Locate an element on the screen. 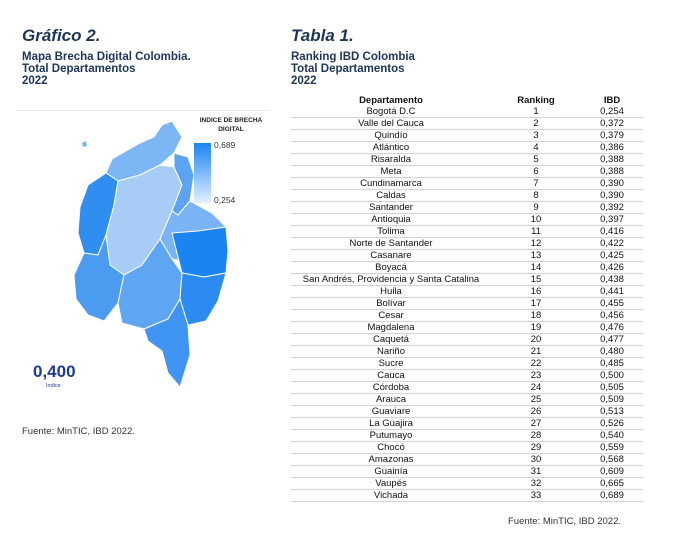  cell-departamento: Nariño is located at coordinates (391, 351).